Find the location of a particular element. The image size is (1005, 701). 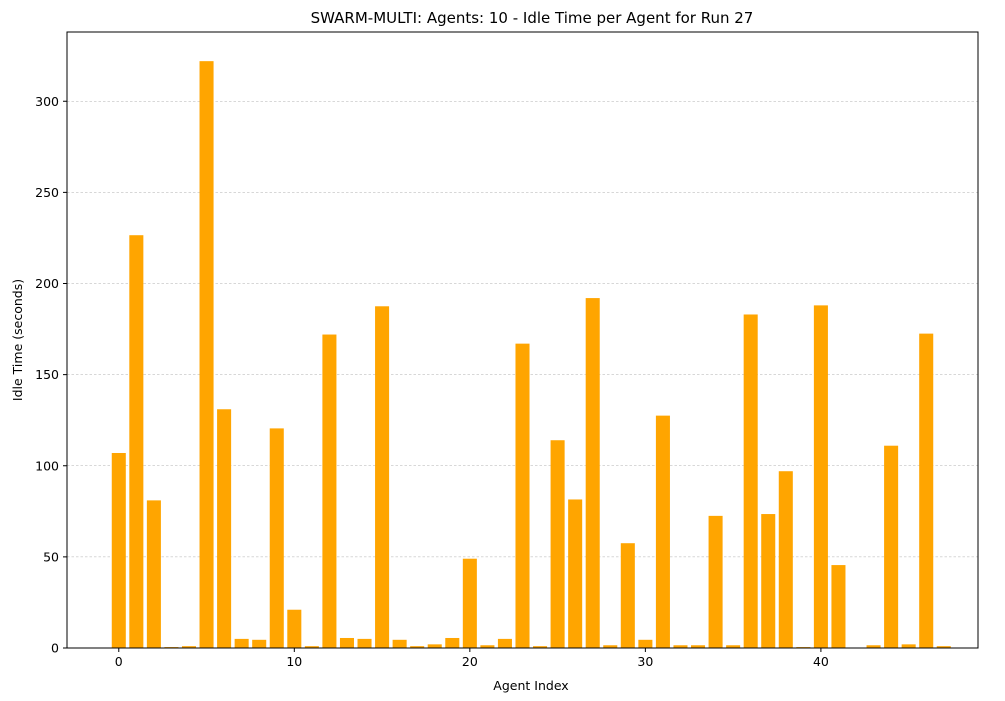

y-ticks: 0 50 100 150 200 250 300 is located at coordinates (51, 375).